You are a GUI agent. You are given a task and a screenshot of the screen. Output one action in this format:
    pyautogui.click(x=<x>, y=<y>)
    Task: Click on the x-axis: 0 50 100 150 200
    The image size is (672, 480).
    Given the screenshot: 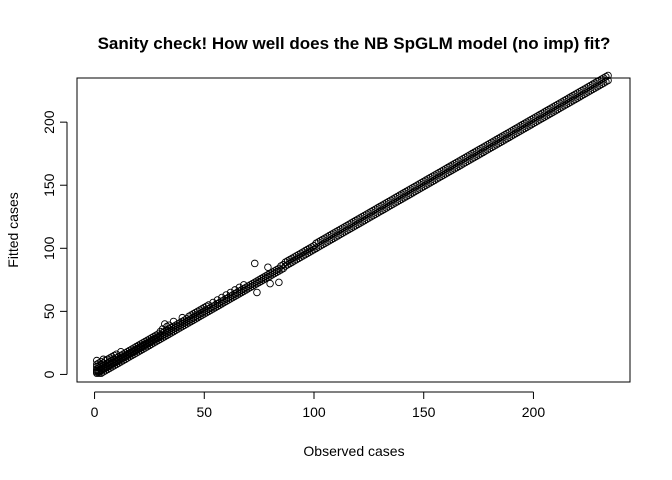 What is the action you would take?
    pyautogui.click(x=318, y=405)
    